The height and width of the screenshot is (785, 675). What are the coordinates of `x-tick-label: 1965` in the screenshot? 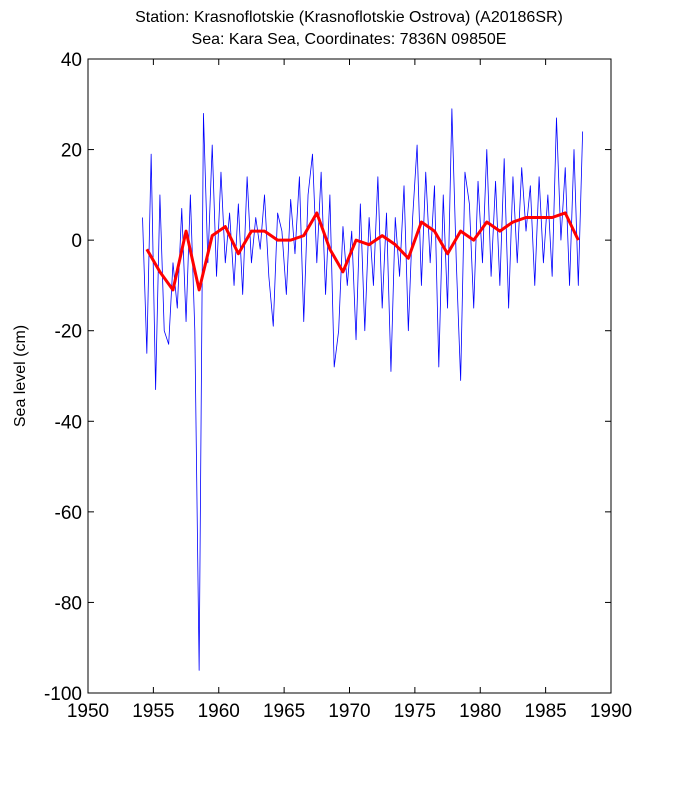 It's located at (284, 711).